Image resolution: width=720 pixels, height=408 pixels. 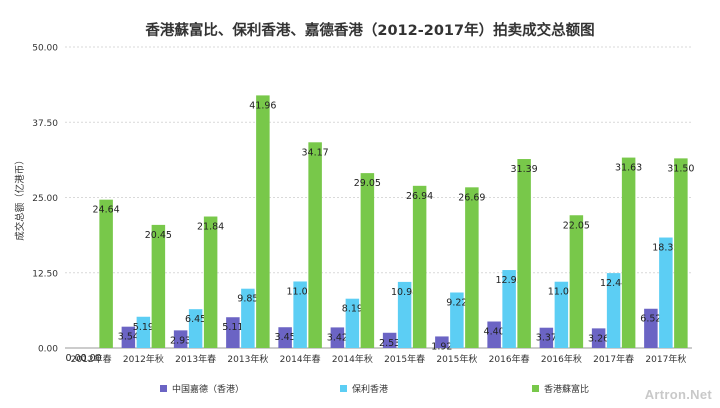 What do you see at coordinates (561, 292) in the screenshot?
I see `data-label: 11.01` at bounding box center [561, 292].